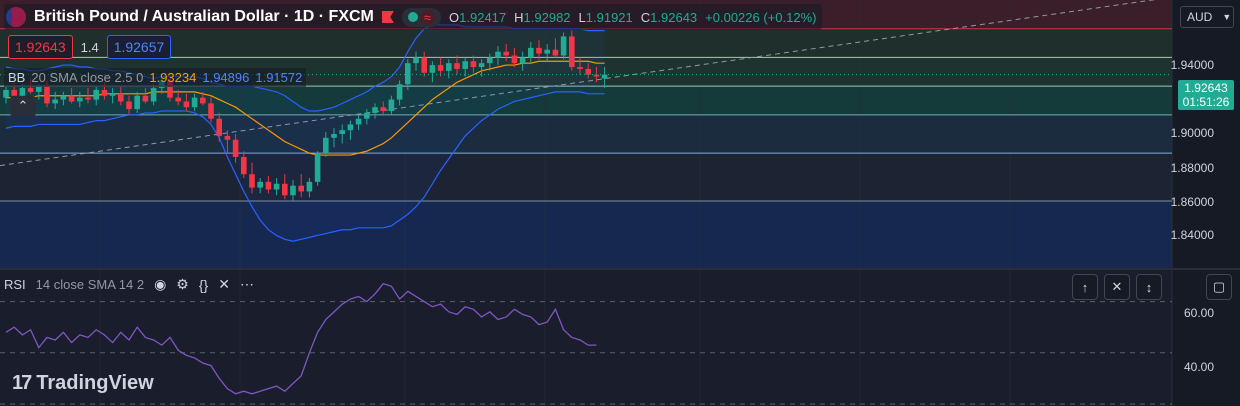  Describe the element at coordinates (1192, 65) in the screenshot. I see `price-tick: 1.94000` at that location.